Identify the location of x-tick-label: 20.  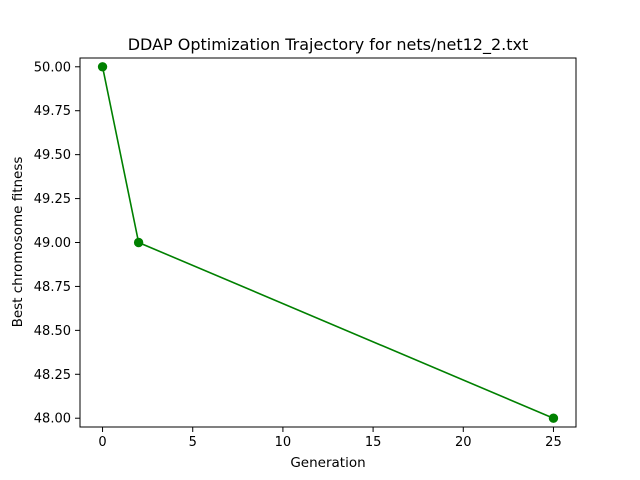
(463, 442).